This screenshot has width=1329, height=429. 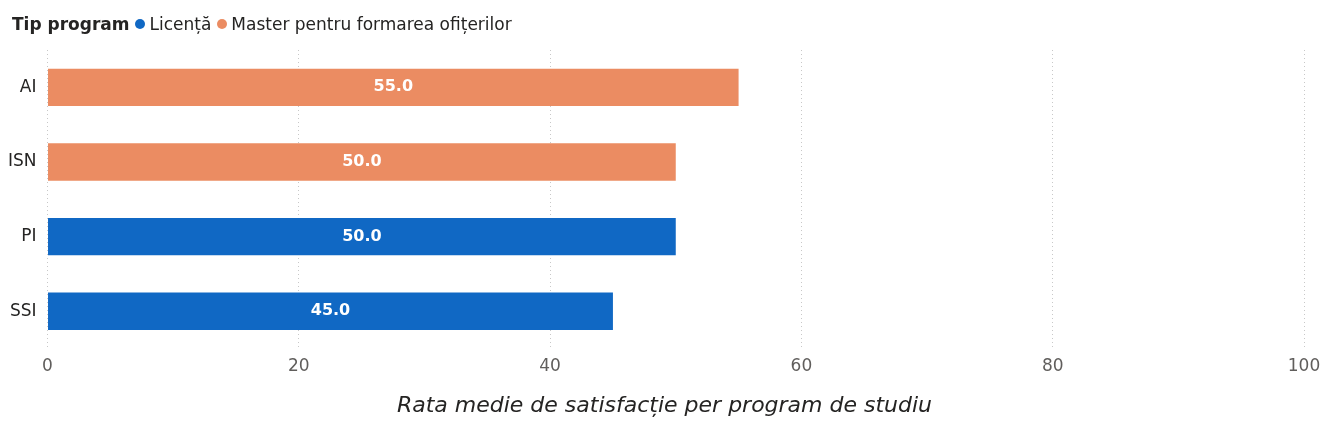 What do you see at coordinates (550, 365) in the screenshot?
I see `x-tick-label: 40` at bounding box center [550, 365].